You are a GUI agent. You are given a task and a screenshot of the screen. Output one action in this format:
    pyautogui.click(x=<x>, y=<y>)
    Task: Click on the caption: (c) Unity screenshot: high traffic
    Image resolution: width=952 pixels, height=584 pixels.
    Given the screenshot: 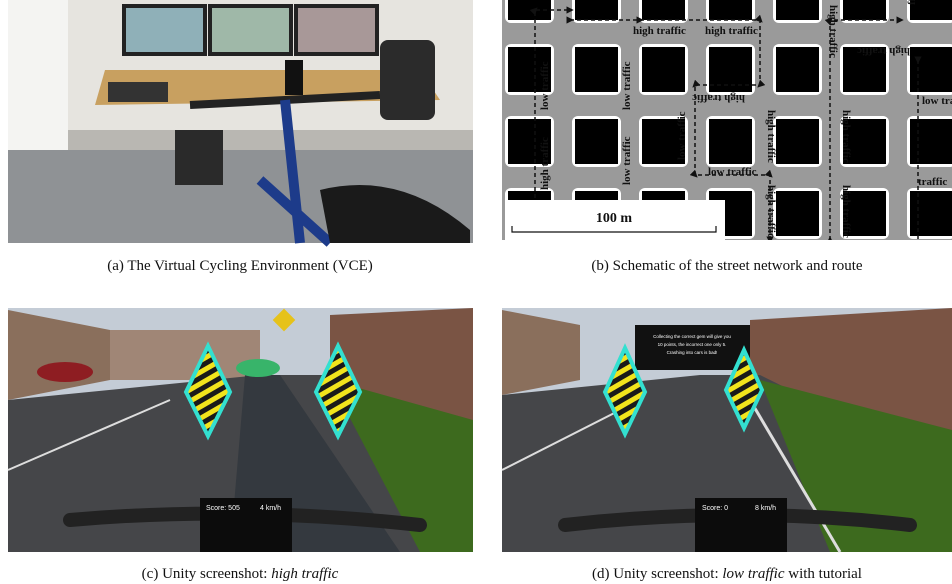 What is the action you would take?
    pyautogui.click(x=240, y=574)
    